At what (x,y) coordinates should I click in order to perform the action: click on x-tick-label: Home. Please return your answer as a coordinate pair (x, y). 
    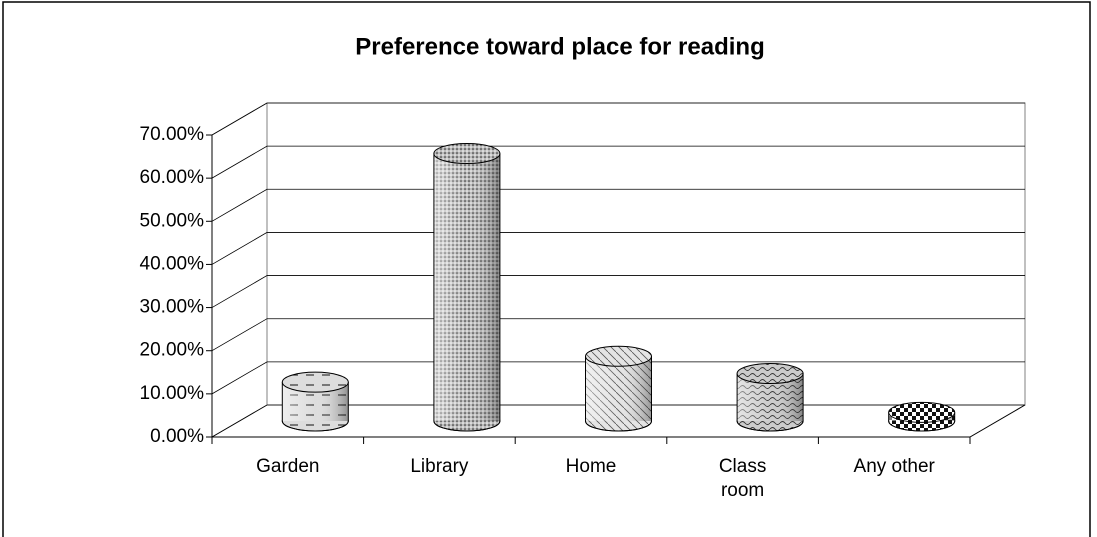
    Looking at the image, I should click on (591, 466).